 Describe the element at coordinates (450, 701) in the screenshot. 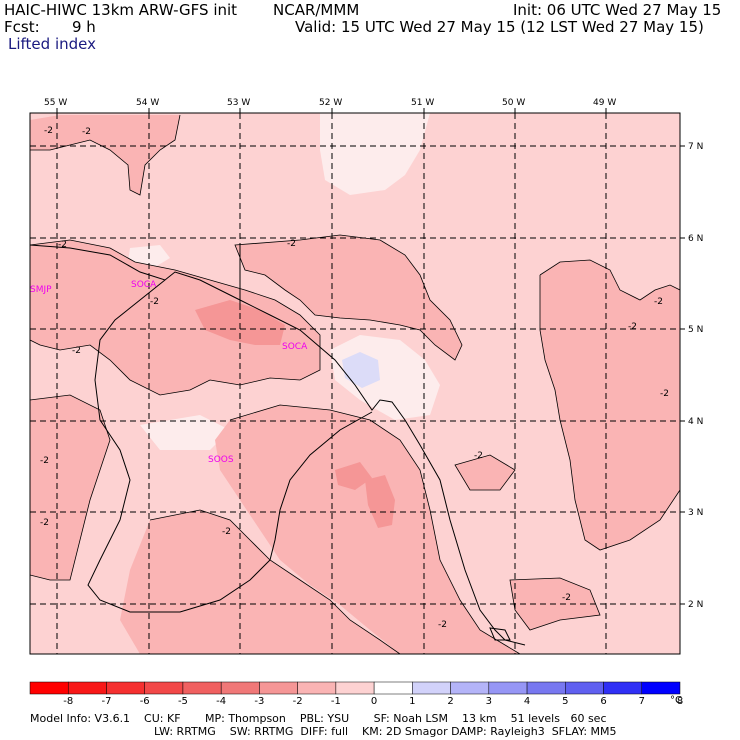

I see `colorbar-label: 2` at that location.